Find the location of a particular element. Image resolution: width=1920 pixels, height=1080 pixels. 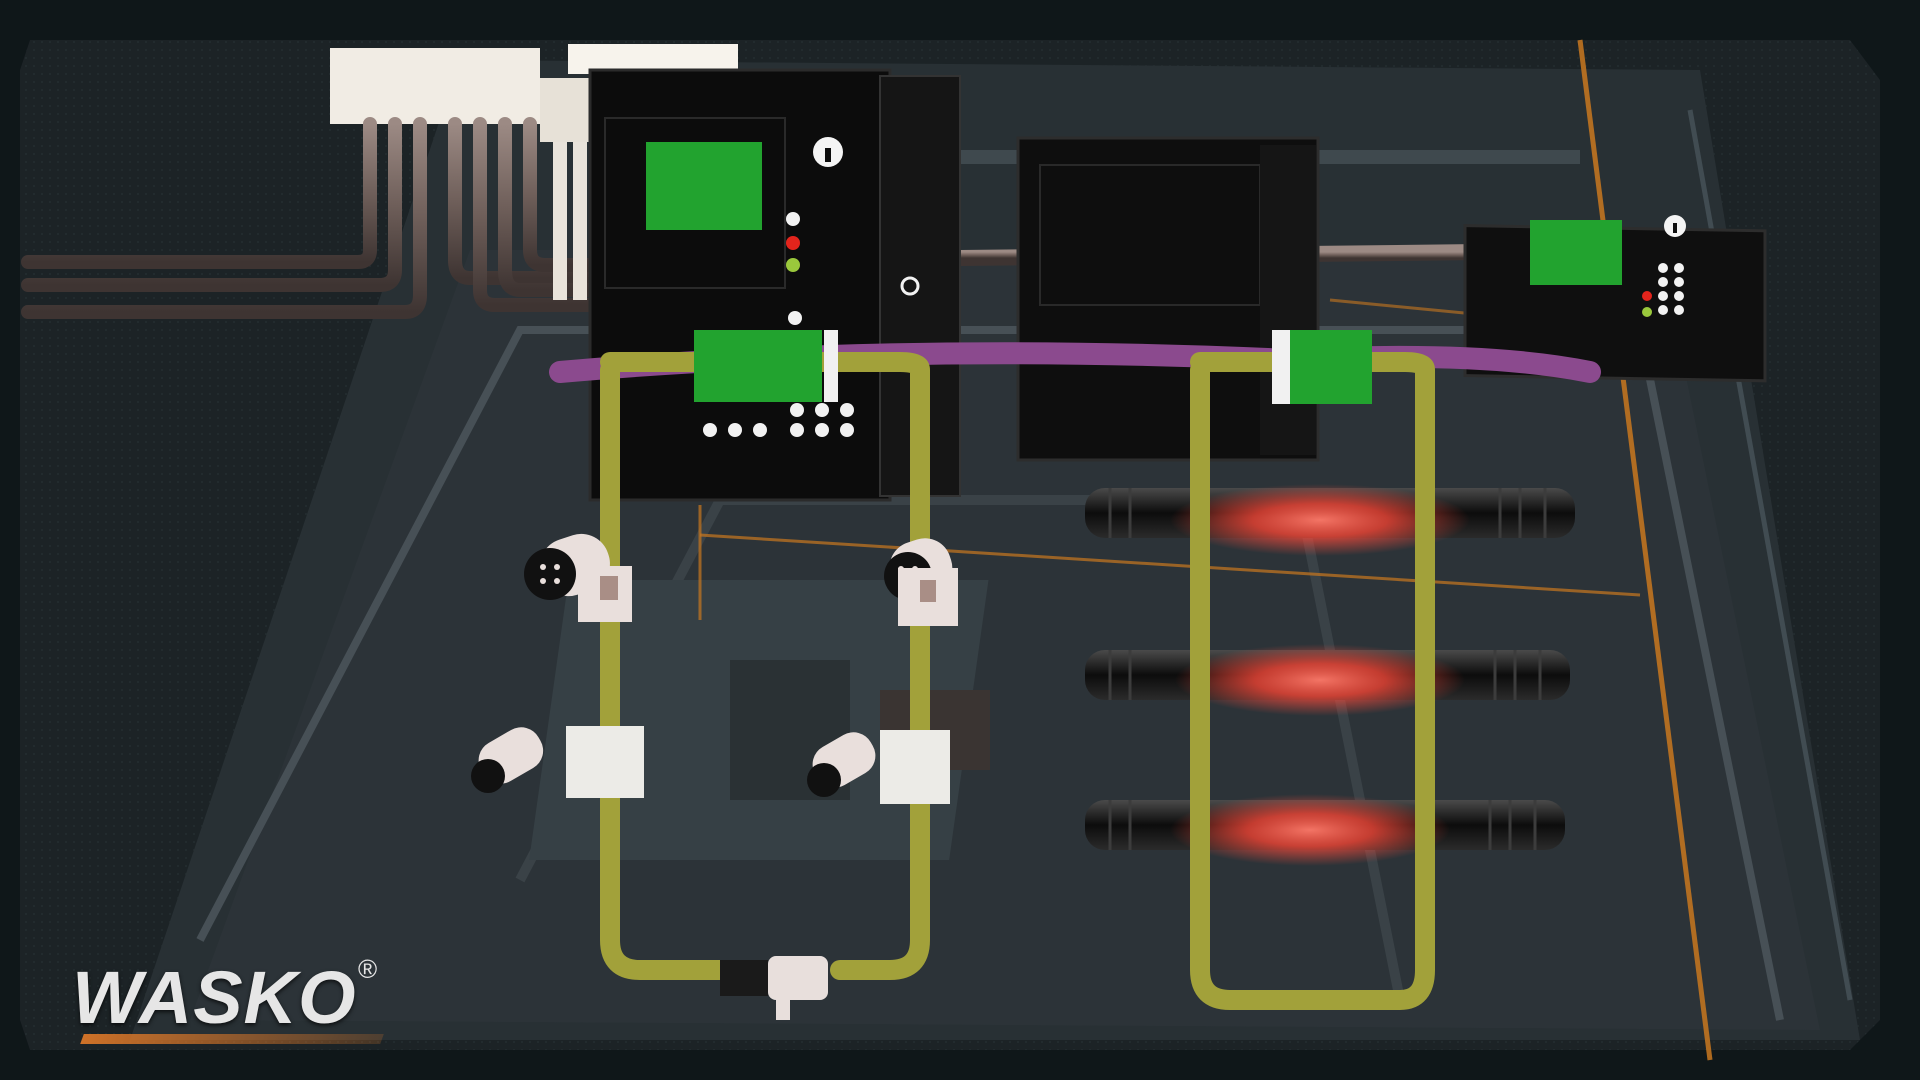

bottom-connector is located at coordinates (774, 988).